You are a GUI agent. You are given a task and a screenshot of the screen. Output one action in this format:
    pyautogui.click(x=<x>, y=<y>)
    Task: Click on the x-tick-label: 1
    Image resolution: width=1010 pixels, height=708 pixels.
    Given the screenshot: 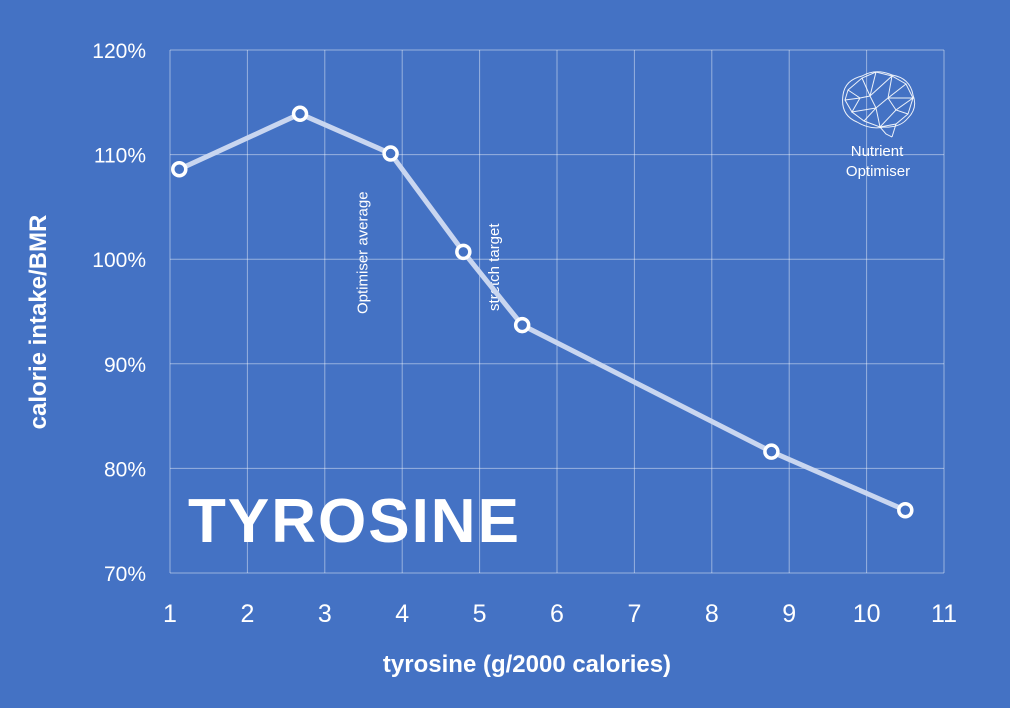 What is the action you would take?
    pyautogui.click(x=170, y=614)
    